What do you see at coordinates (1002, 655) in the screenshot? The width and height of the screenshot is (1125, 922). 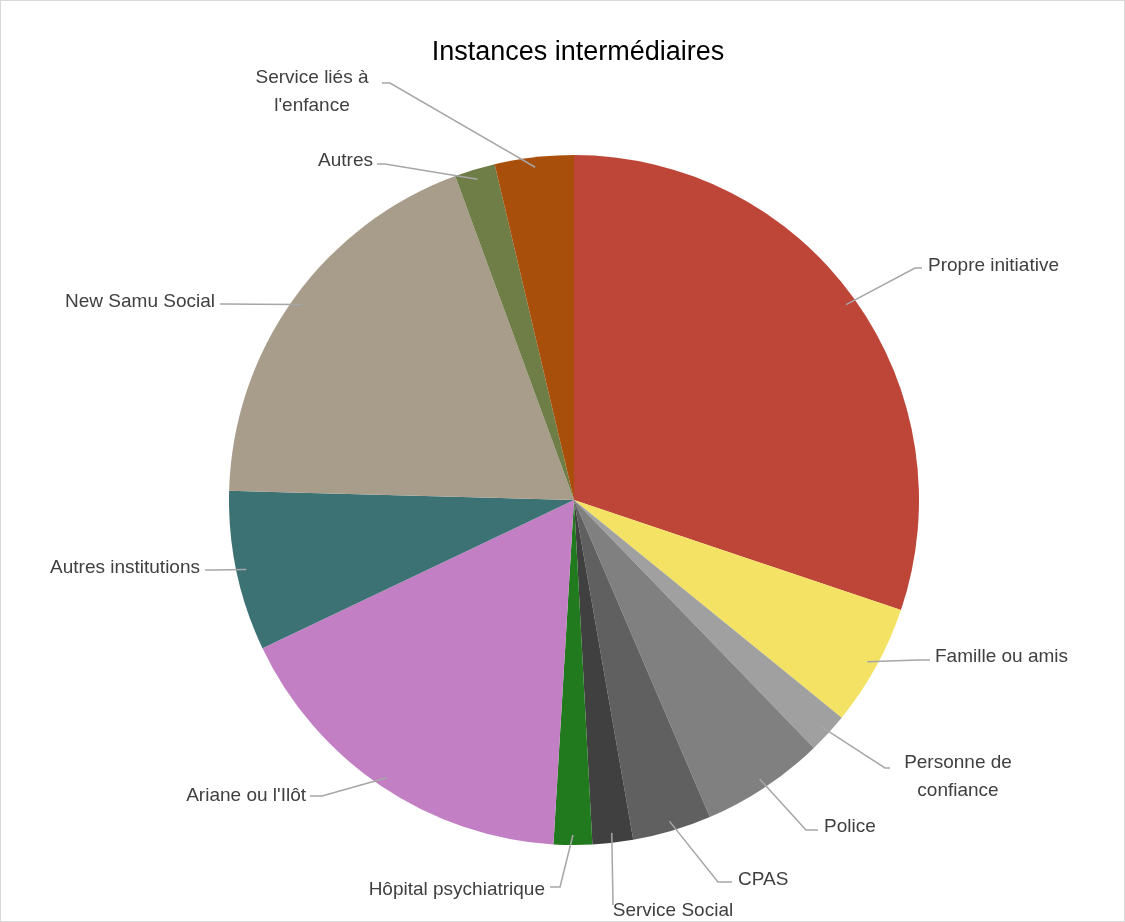 I see `slice-label: Famille ou amis` at bounding box center [1002, 655].